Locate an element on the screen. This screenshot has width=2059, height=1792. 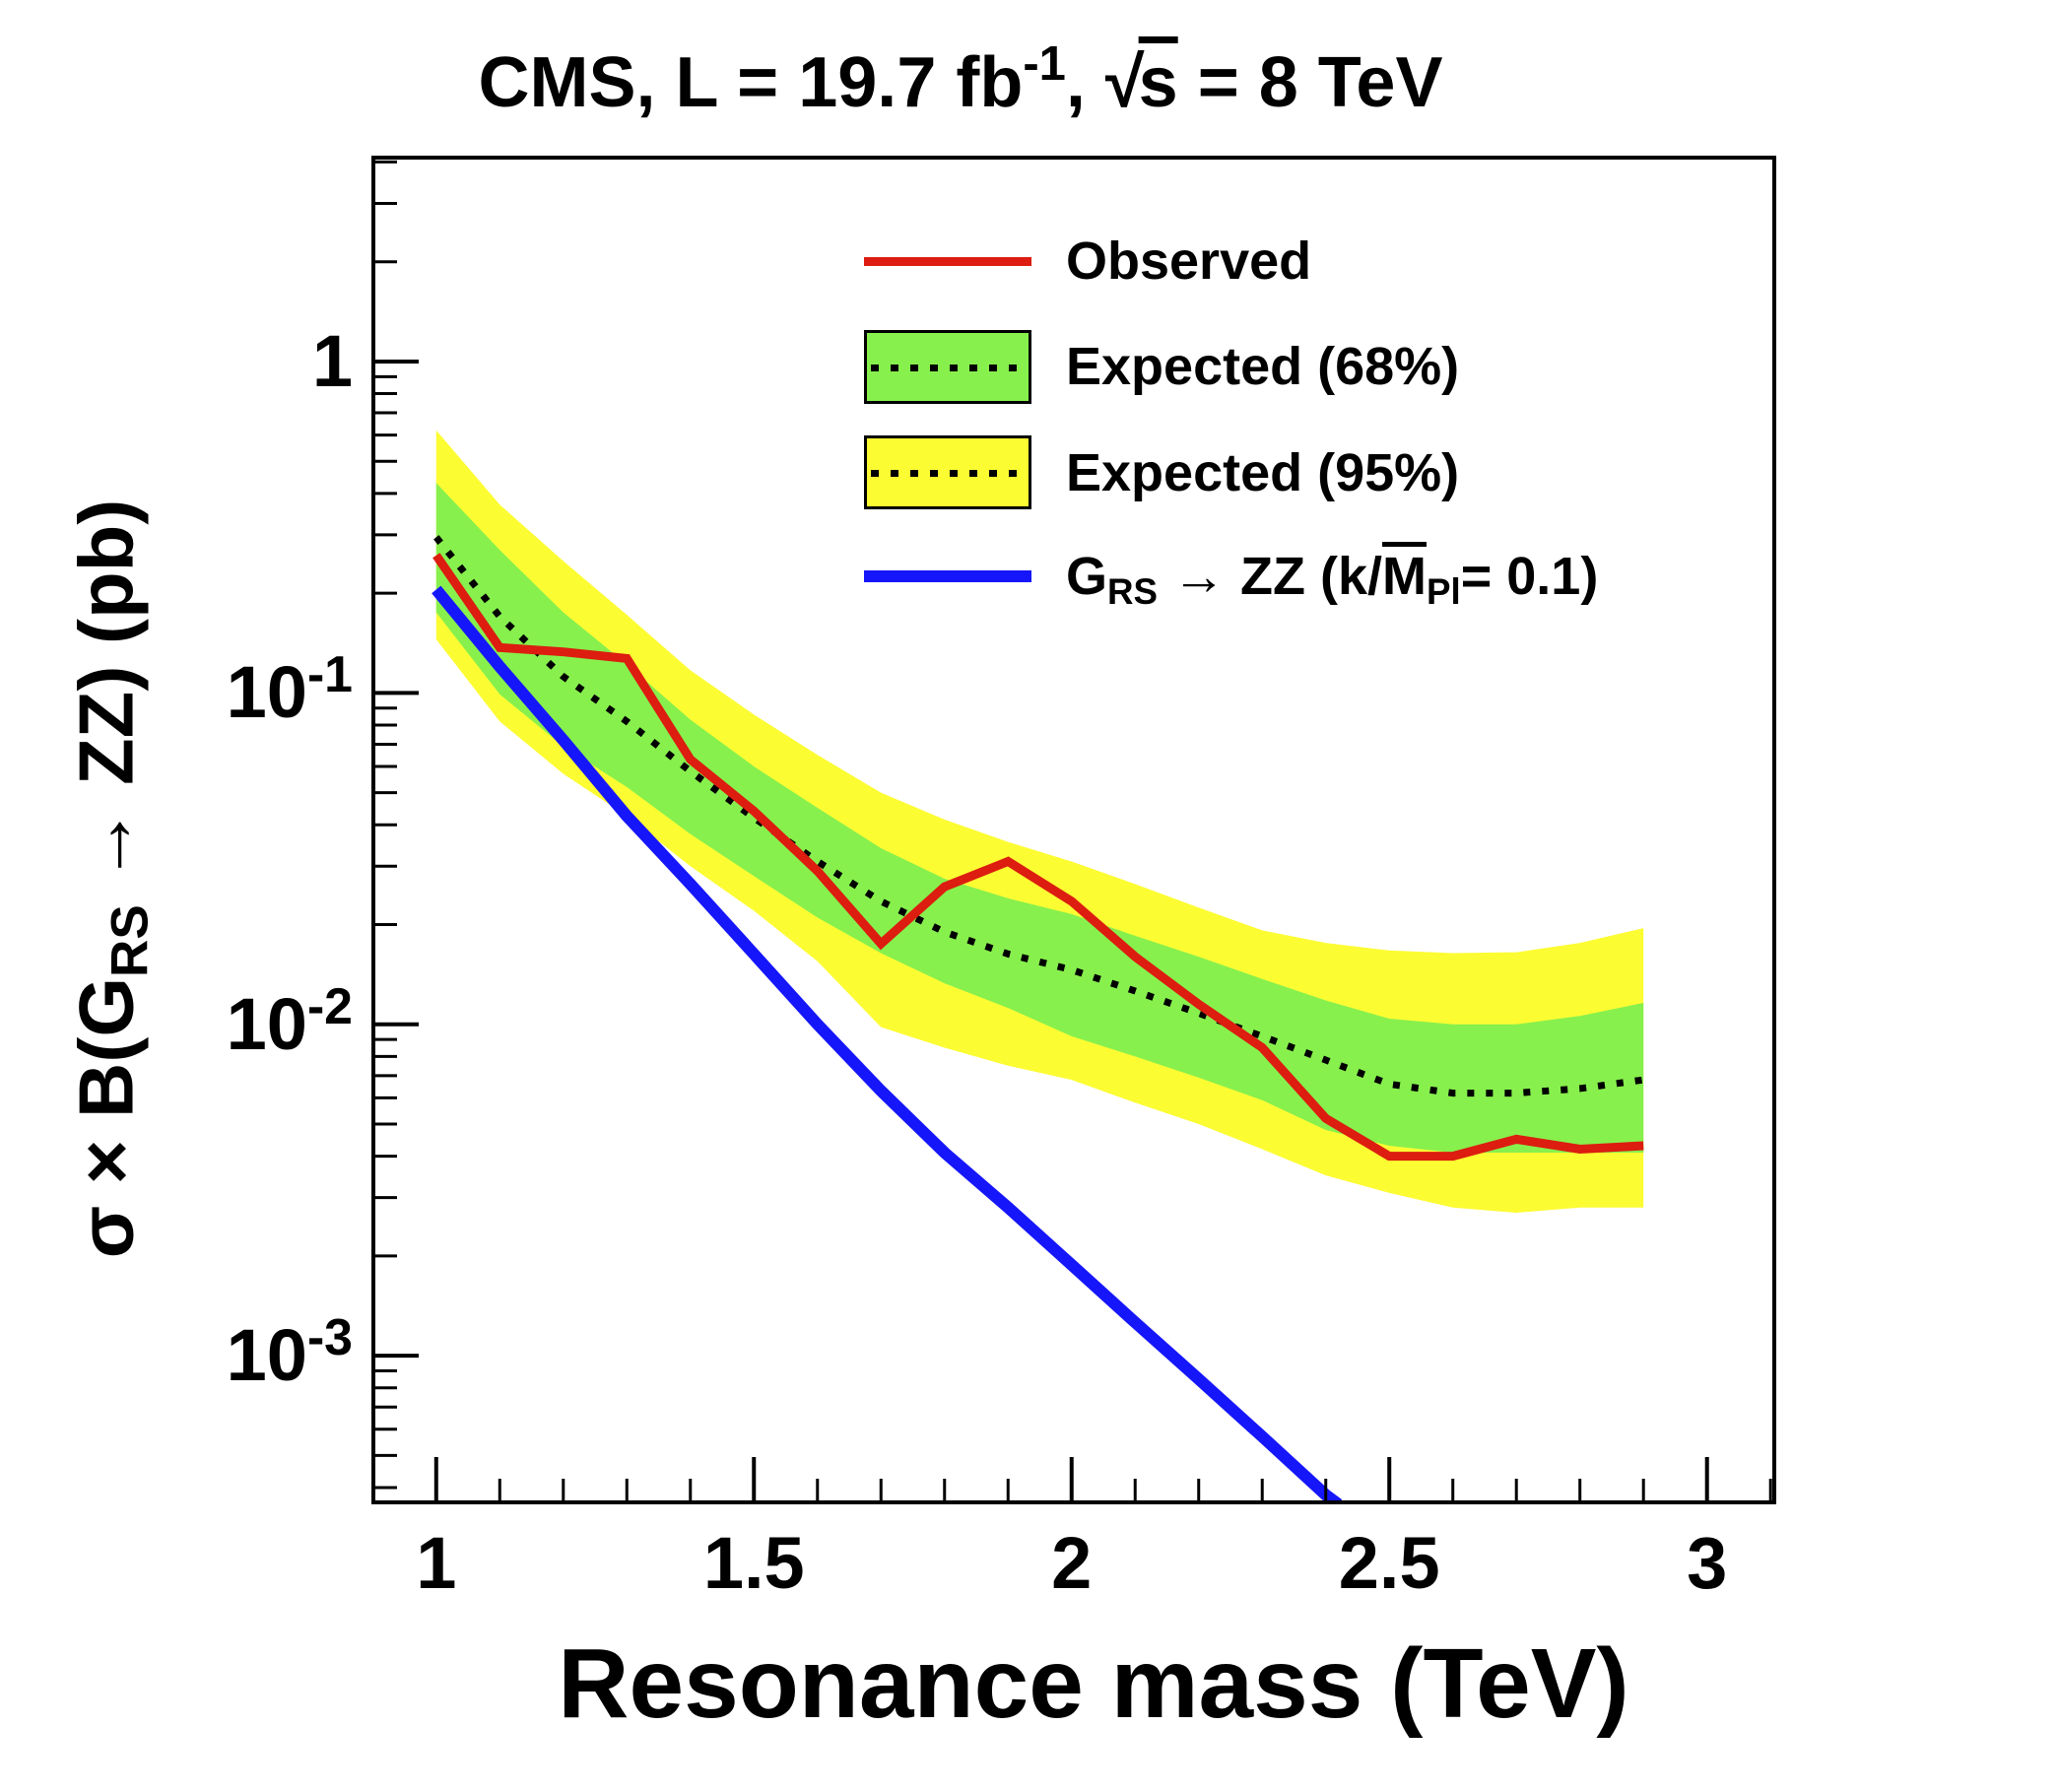
legend-label-theory: GRS → ZZ (k/MPl= 0.1) is located at coordinates (1332, 580).